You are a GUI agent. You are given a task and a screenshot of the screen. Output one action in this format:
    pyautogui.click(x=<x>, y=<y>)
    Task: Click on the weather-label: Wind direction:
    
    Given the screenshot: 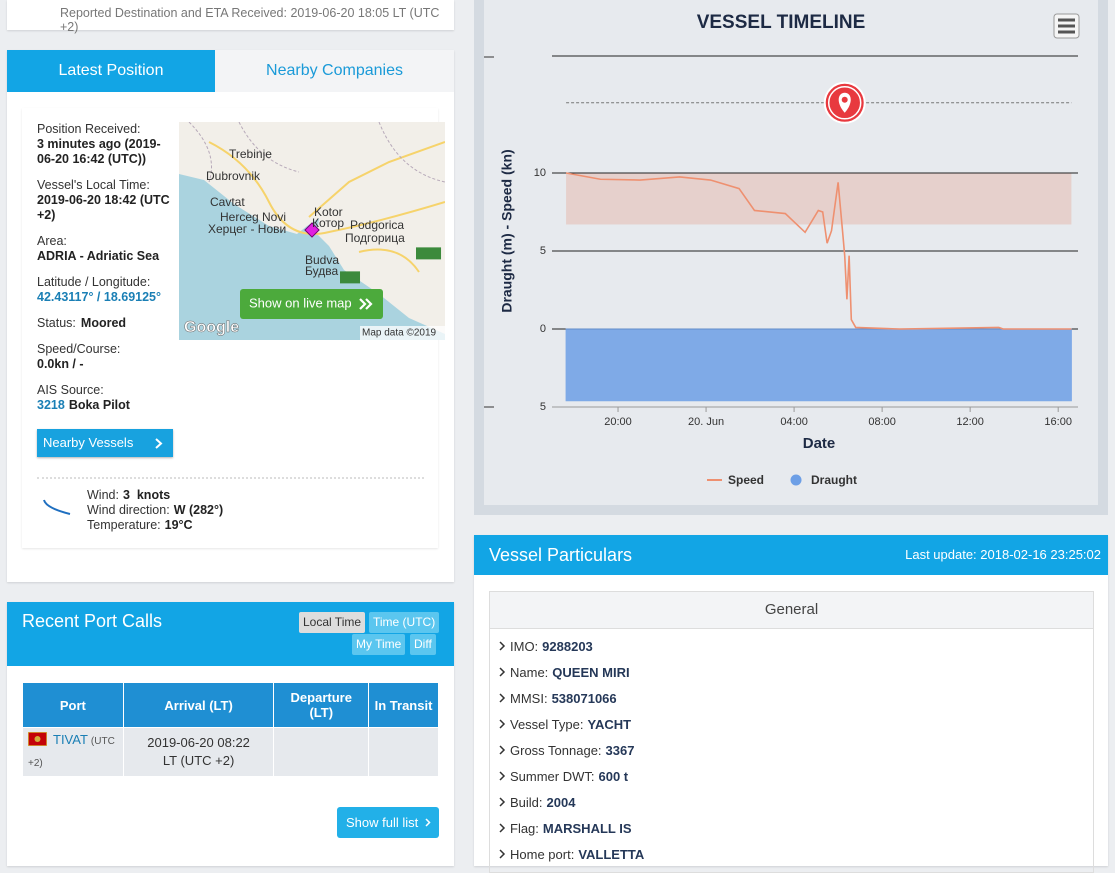 What is the action you would take?
    pyautogui.click(x=128, y=510)
    